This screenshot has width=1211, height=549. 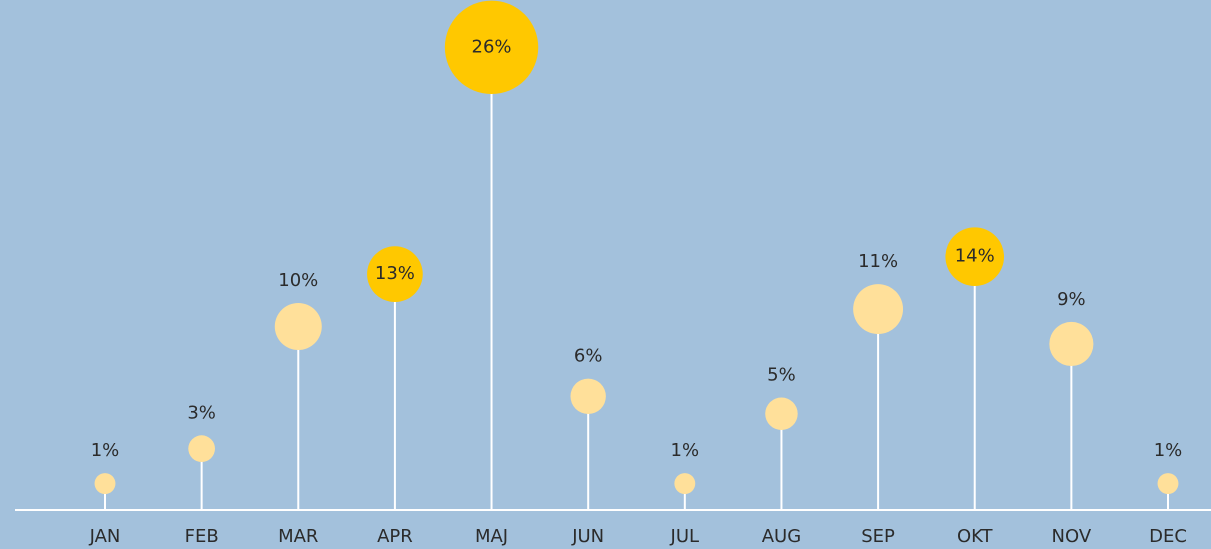 What do you see at coordinates (685, 536) in the screenshot?
I see `x-tick-label: JUL` at bounding box center [685, 536].